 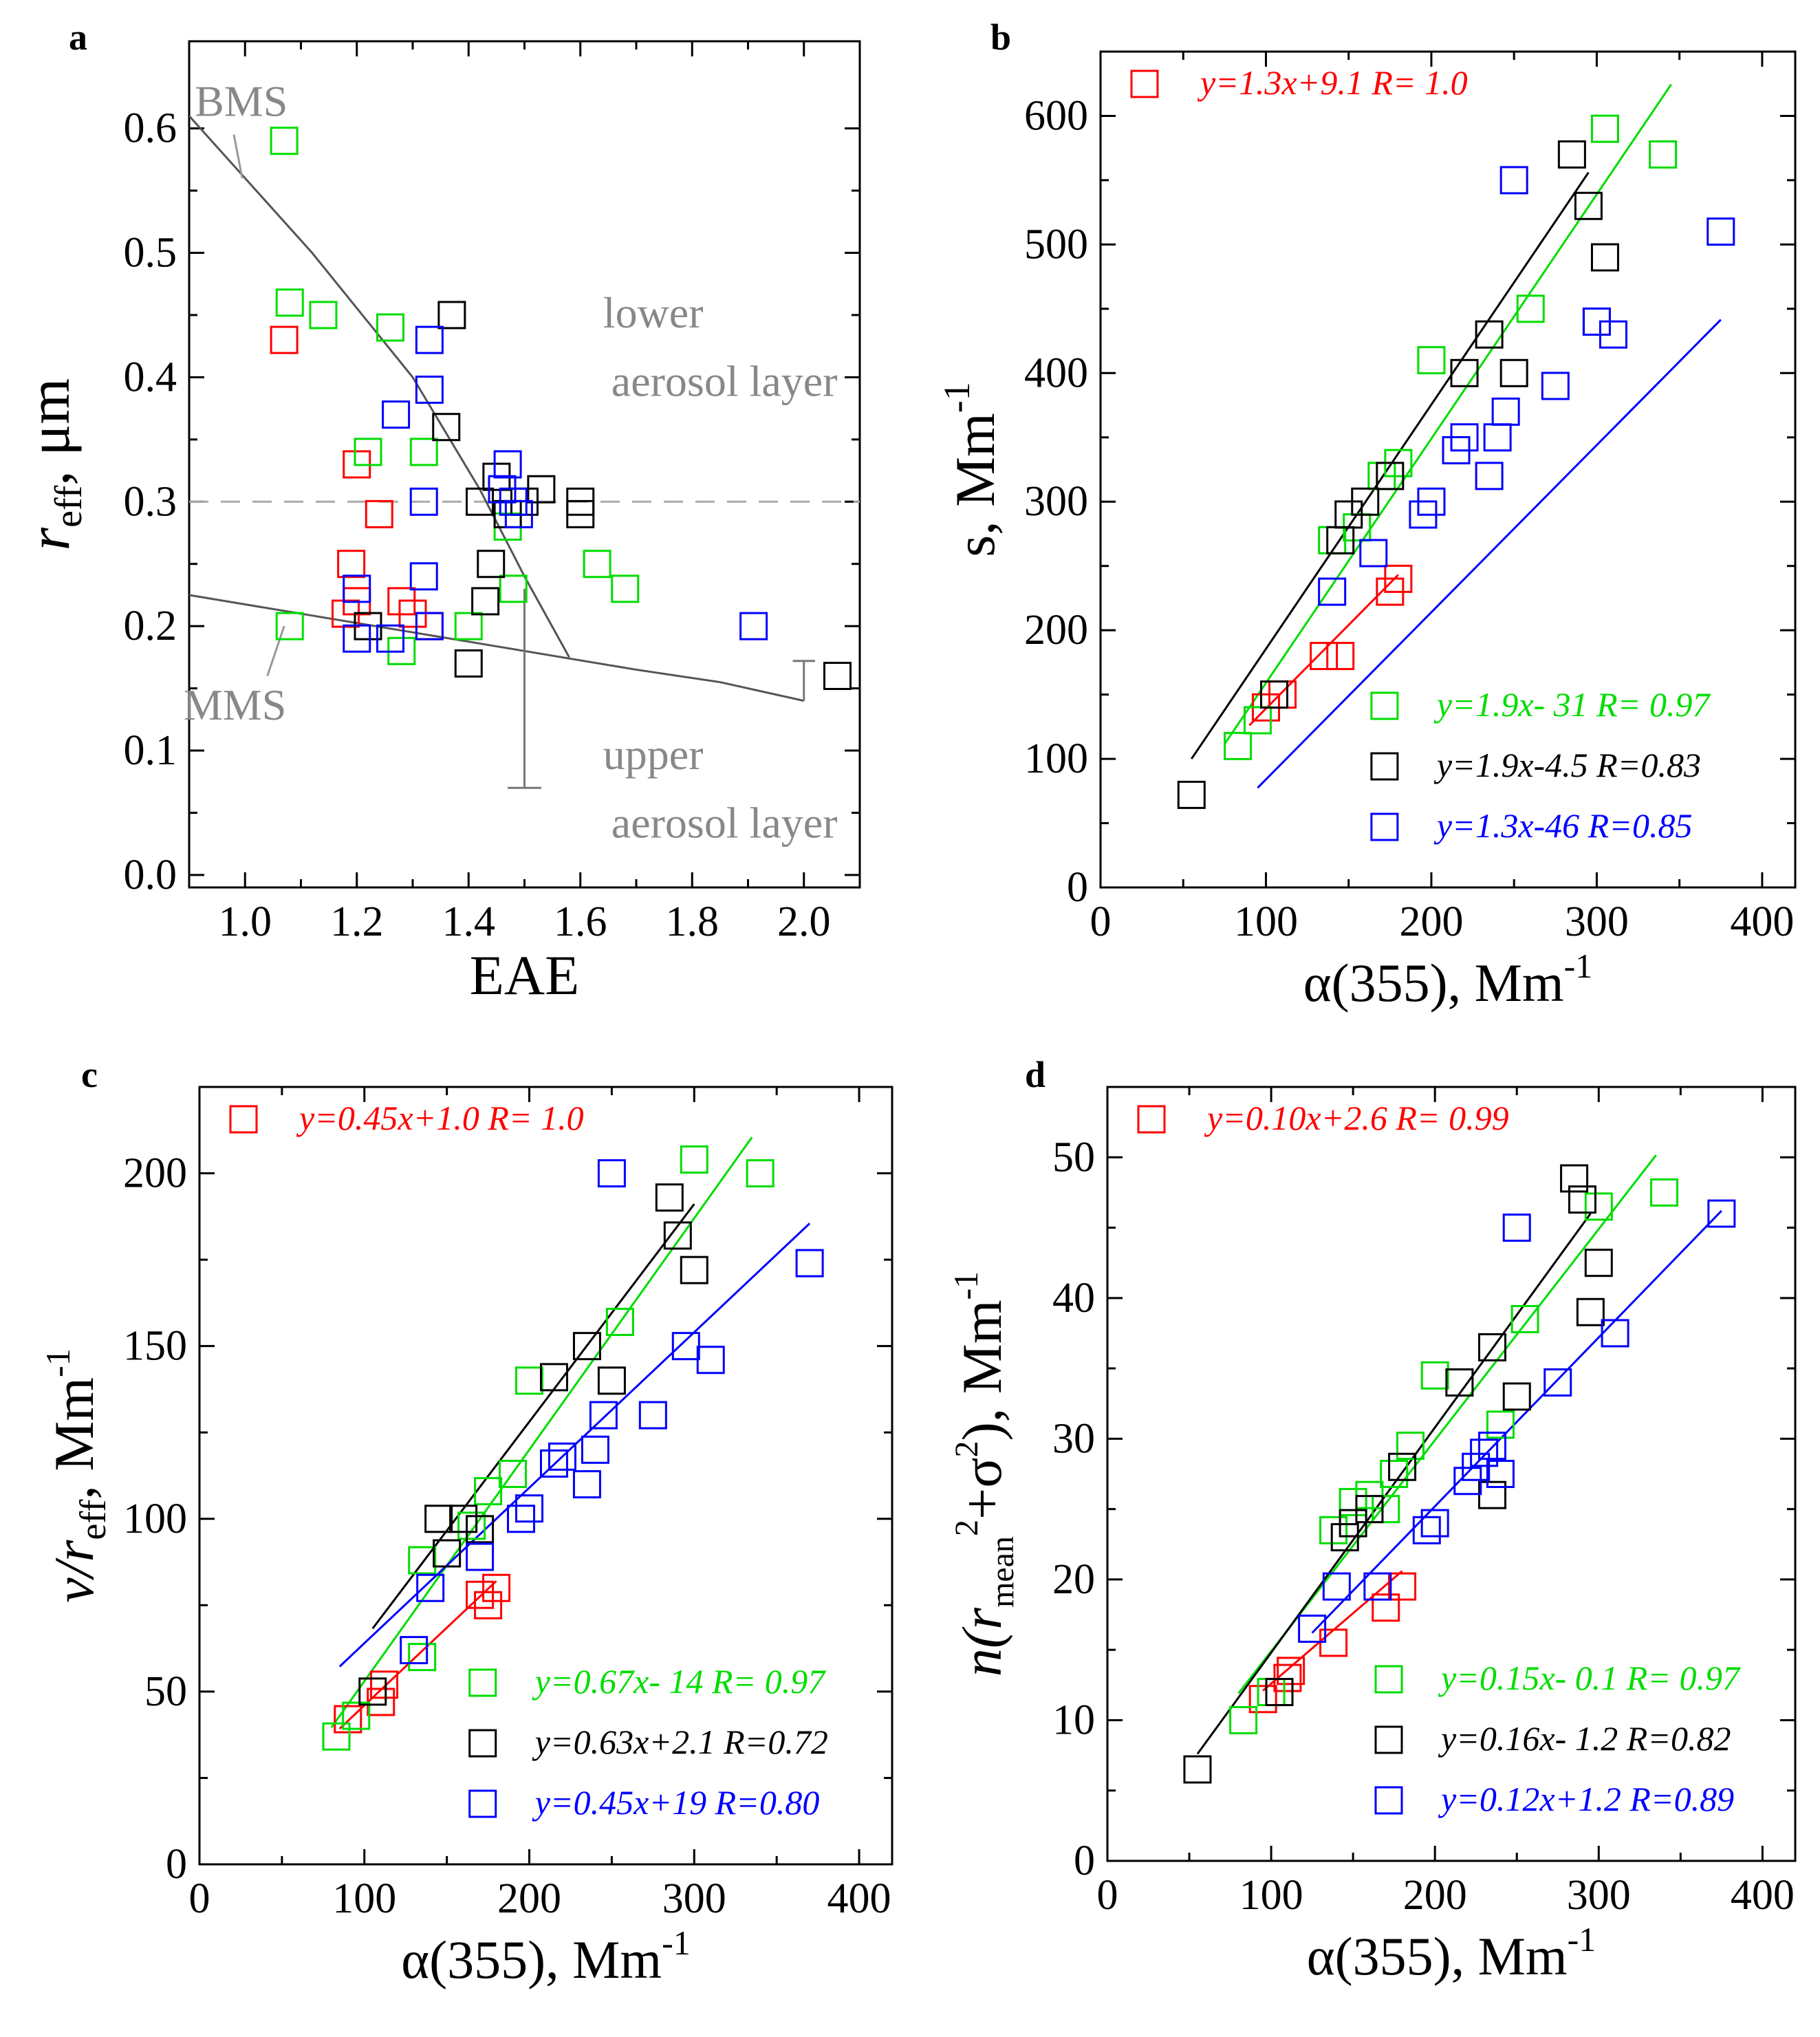 What do you see at coordinates (241, 101) in the screenshot?
I see `bms-label: BMS` at bounding box center [241, 101].